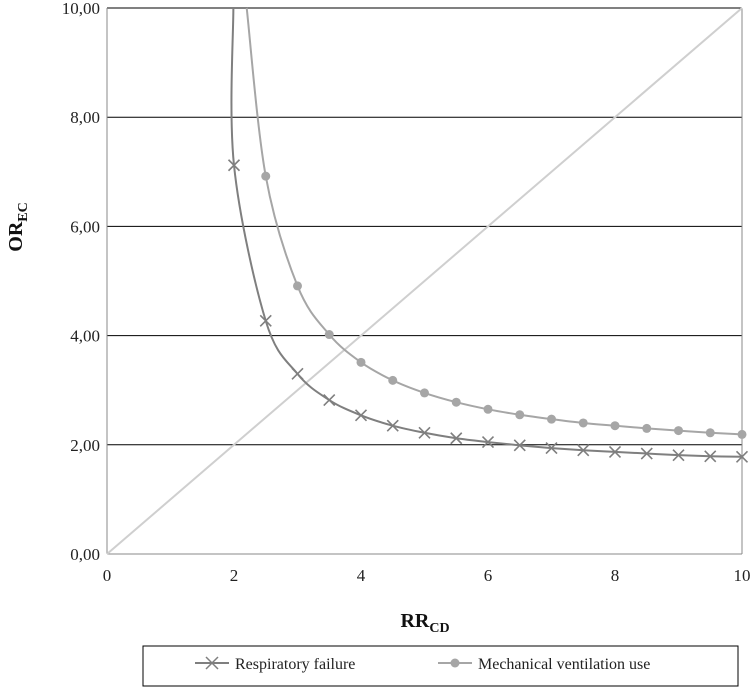 The height and width of the screenshot is (687, 752). What do you see at coordinates (742, 575) in the screenshot?
I see `x-tick-label: 10` at bounding box center [742, 575].